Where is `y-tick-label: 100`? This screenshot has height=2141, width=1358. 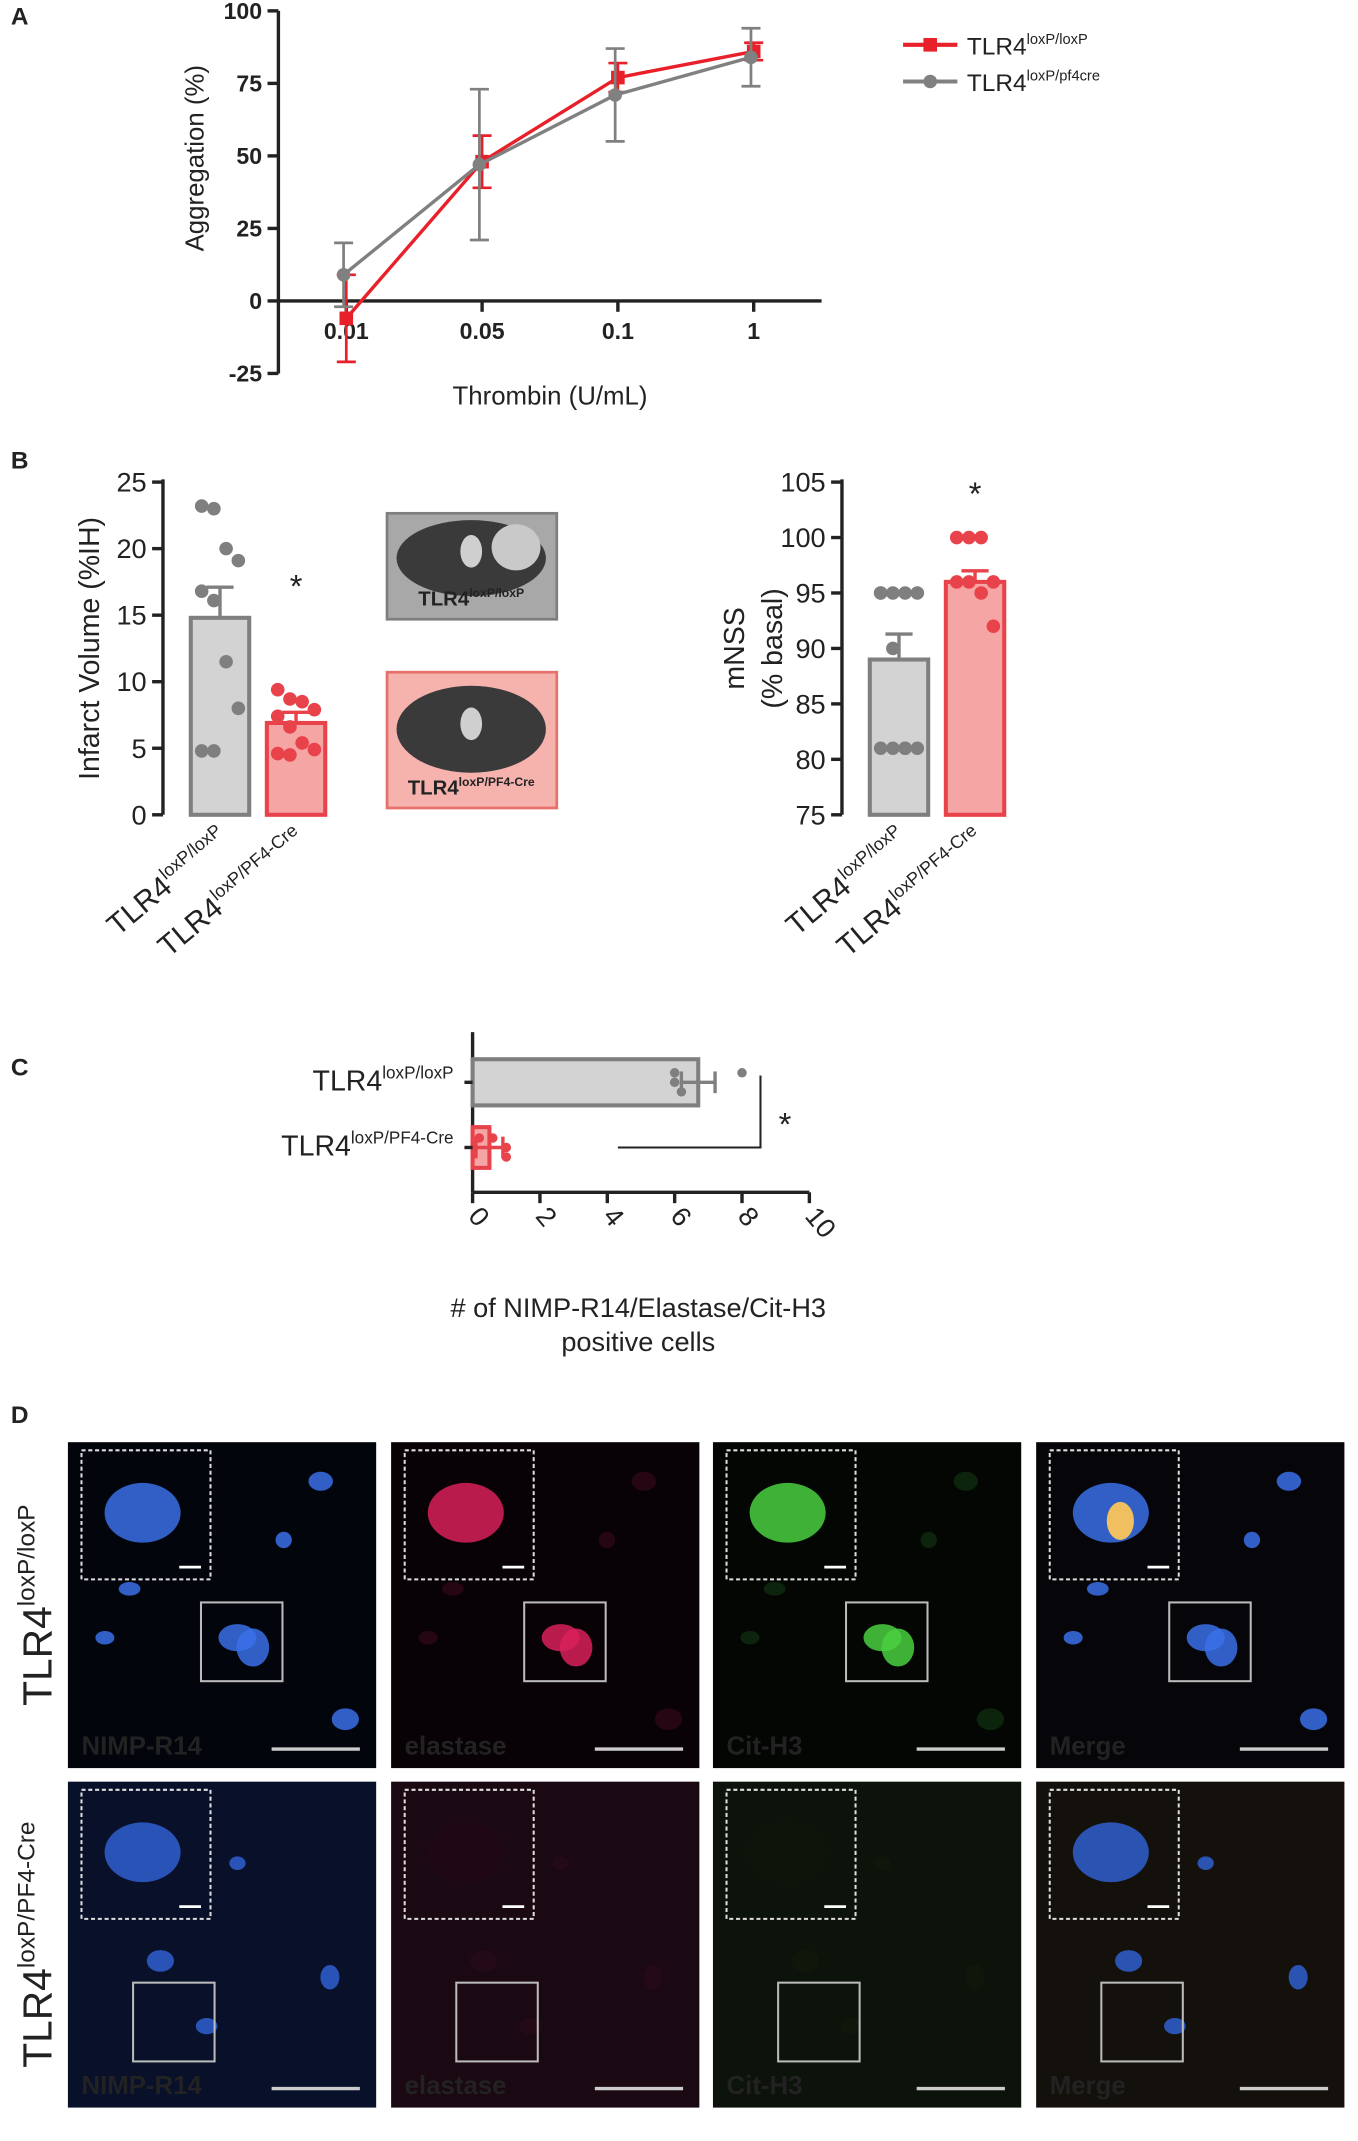 y-tick-label: 100 is located at coordinates (243, 12).